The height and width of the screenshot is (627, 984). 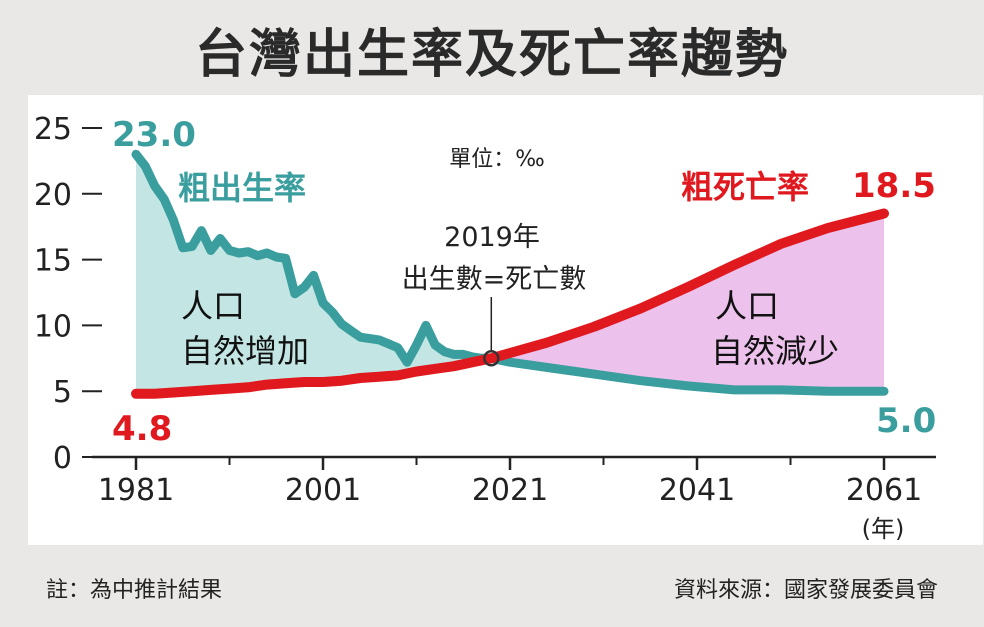 I want to click on series-label-birth: 粗出生率, so click(x=242, y=188).